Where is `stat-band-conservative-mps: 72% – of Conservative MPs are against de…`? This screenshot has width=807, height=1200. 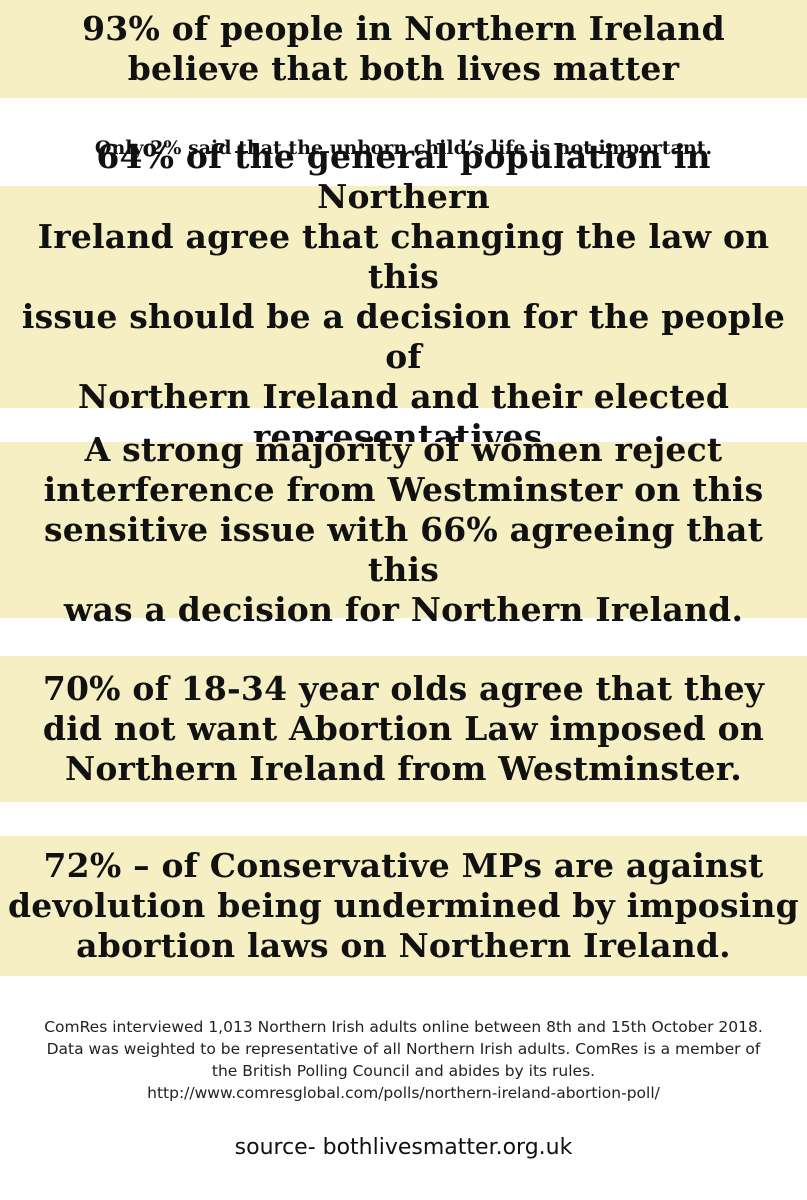
stat-band-conservative-mps: 72% – of Conservative MPs are against de… is located at coordinates (403, 906).